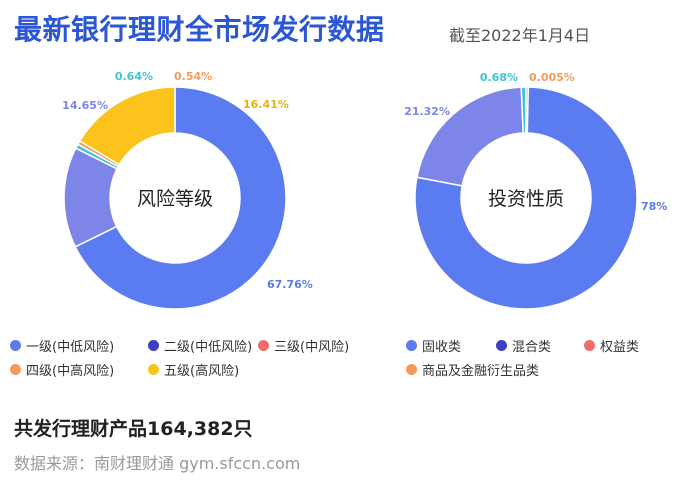 The height and width of the screenshot is (482, 700). I want to click on legend-label: 五级(高风险), so click(202, 371).